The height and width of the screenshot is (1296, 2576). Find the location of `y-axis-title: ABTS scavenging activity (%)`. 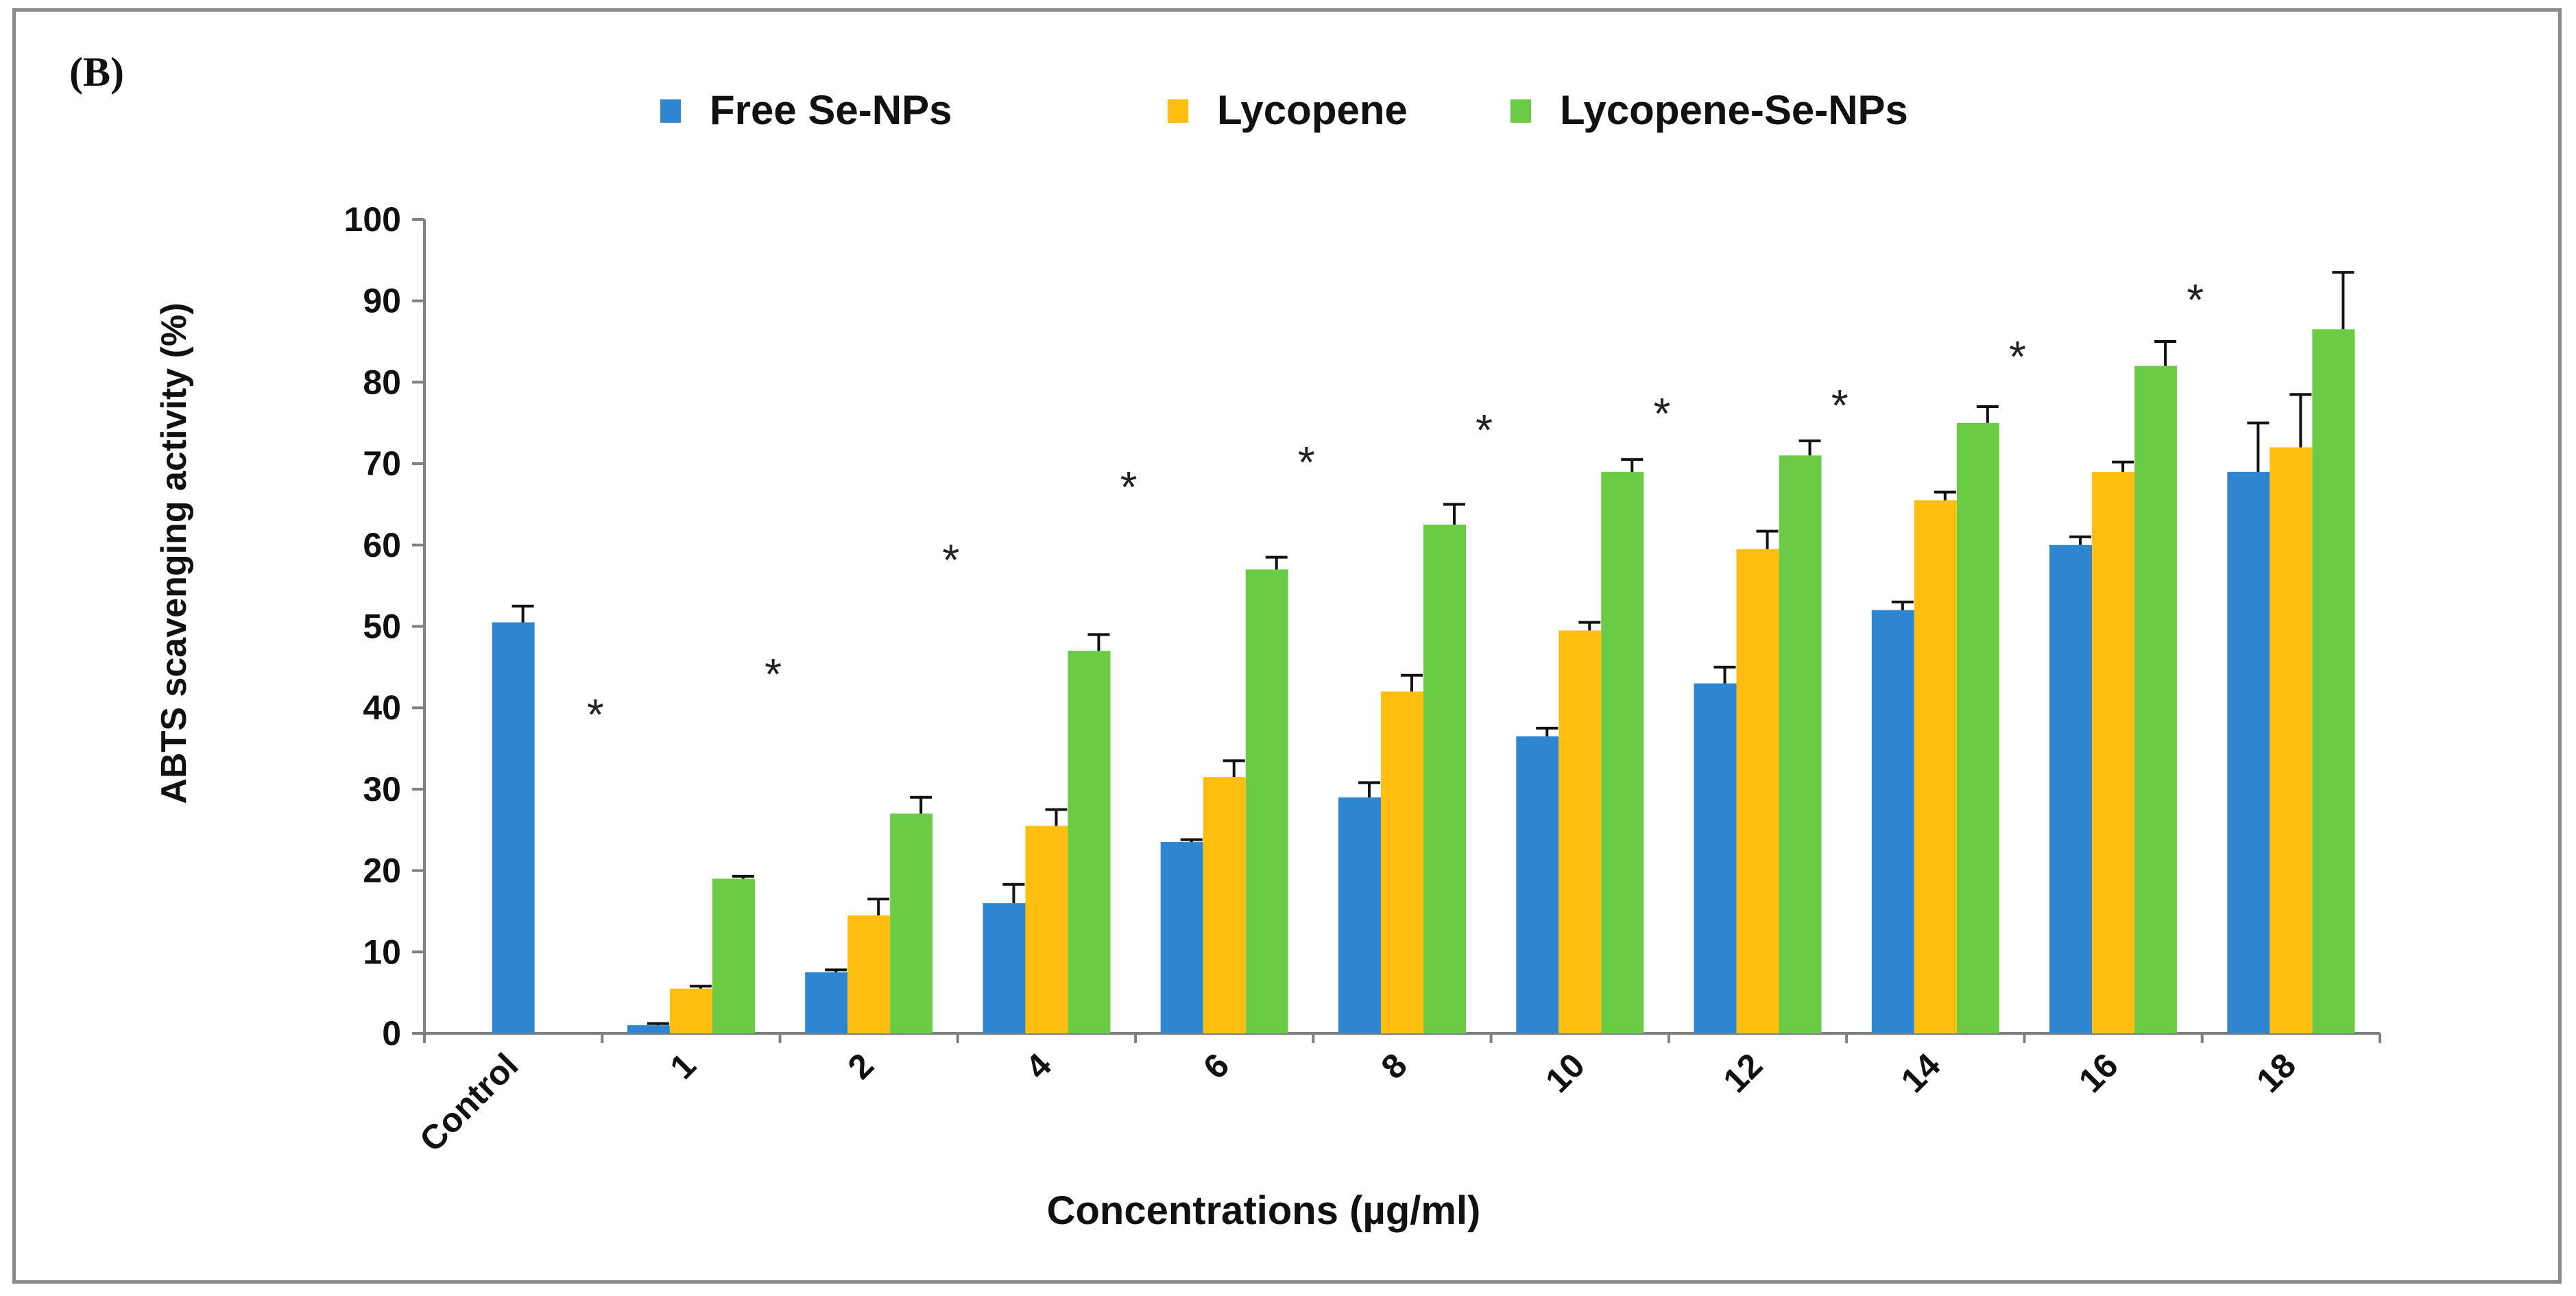

y-axis-title: ABTS scavenging activity (%) is located at coordinates (174, 553).